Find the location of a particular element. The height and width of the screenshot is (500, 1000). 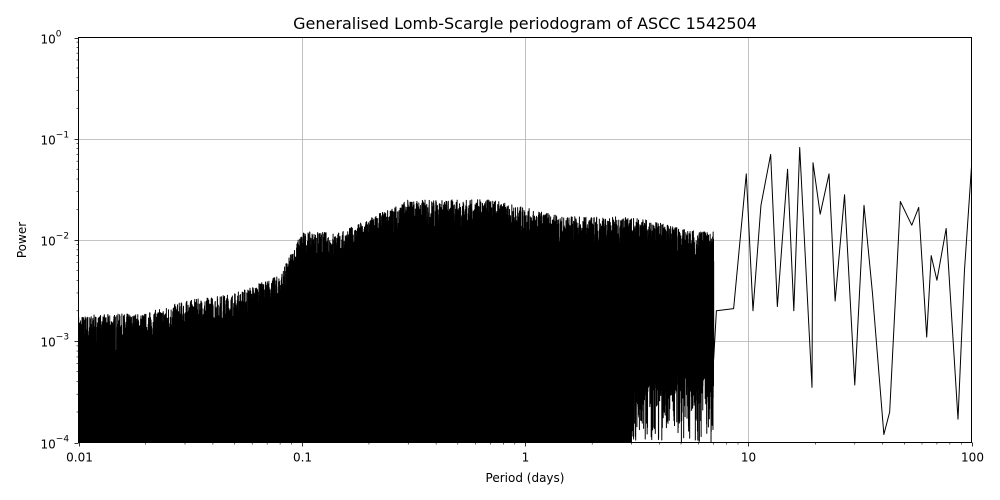

y-tick-label: 10⁻³ is located at coordinates (55, 341).